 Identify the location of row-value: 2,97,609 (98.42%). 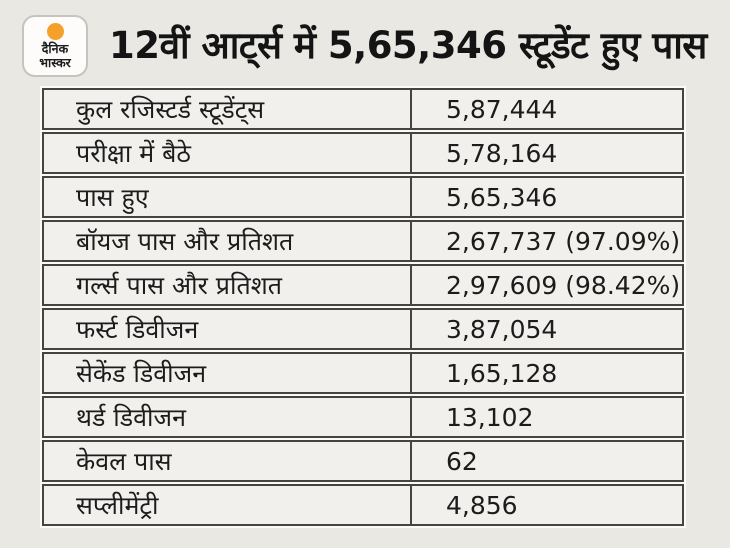
(563, 285).